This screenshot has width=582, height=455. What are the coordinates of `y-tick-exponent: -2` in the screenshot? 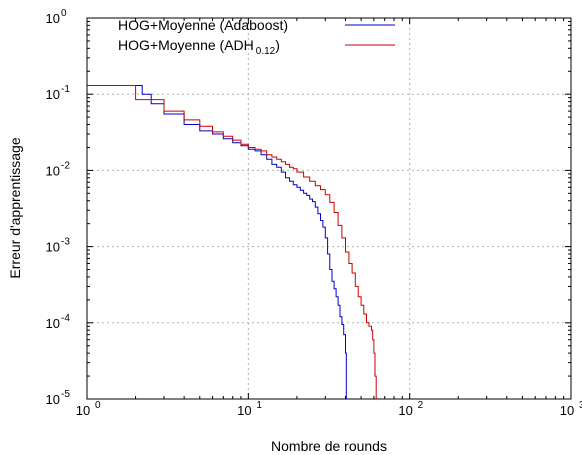 It's located at (65, 165).